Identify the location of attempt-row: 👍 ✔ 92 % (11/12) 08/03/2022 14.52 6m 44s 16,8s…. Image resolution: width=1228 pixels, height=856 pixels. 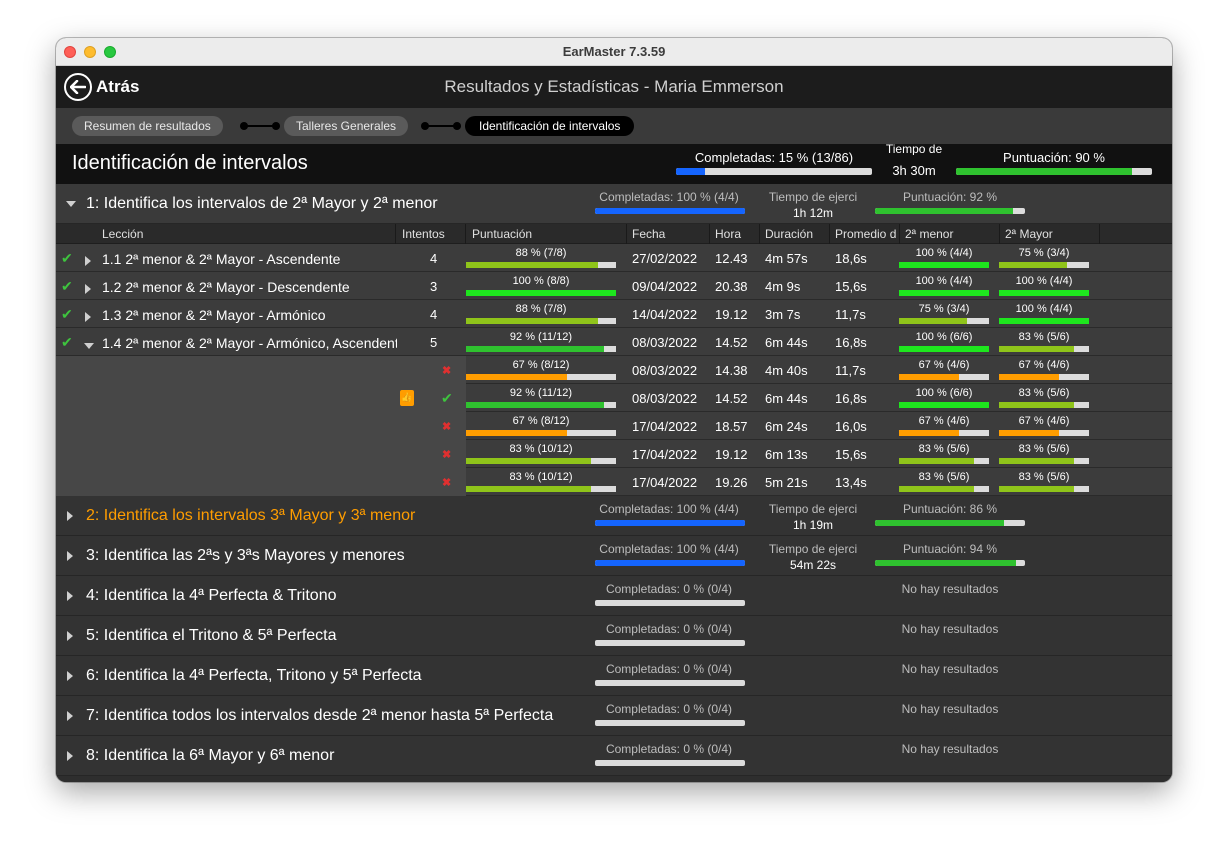
(614, 398).